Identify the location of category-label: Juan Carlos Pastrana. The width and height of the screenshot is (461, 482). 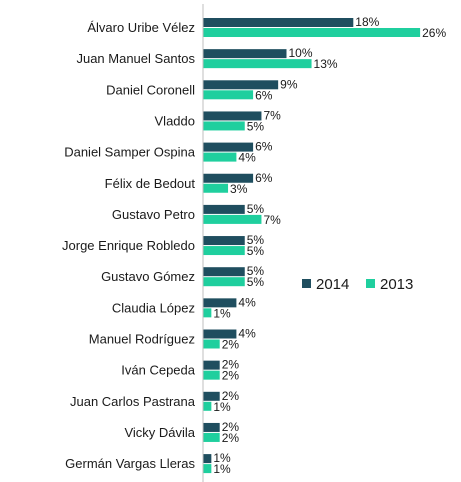
(133, 401).